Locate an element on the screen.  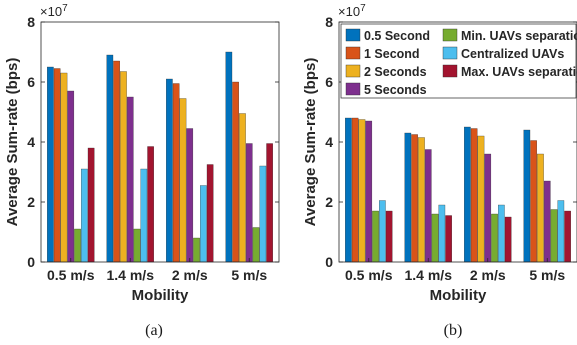
legend-swatch-2-seconds is located at coordinates (353, 71).